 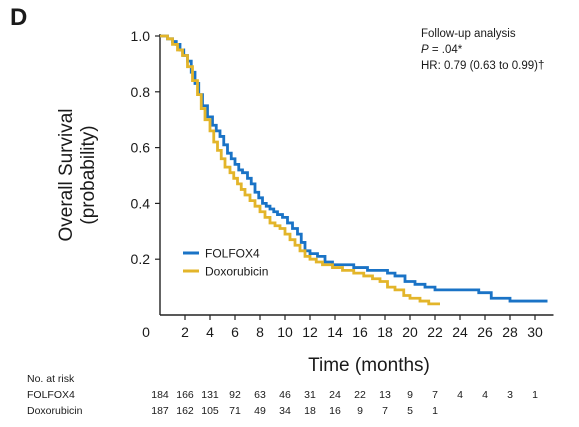 What do you see at coordinates (232, 254) in the screenshot?
I see `legend-label-folfox4: FOLFOX4` at bounding box center [232, 254].